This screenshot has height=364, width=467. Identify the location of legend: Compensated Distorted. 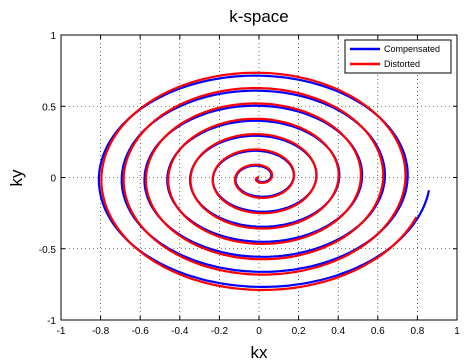
(398, 56).